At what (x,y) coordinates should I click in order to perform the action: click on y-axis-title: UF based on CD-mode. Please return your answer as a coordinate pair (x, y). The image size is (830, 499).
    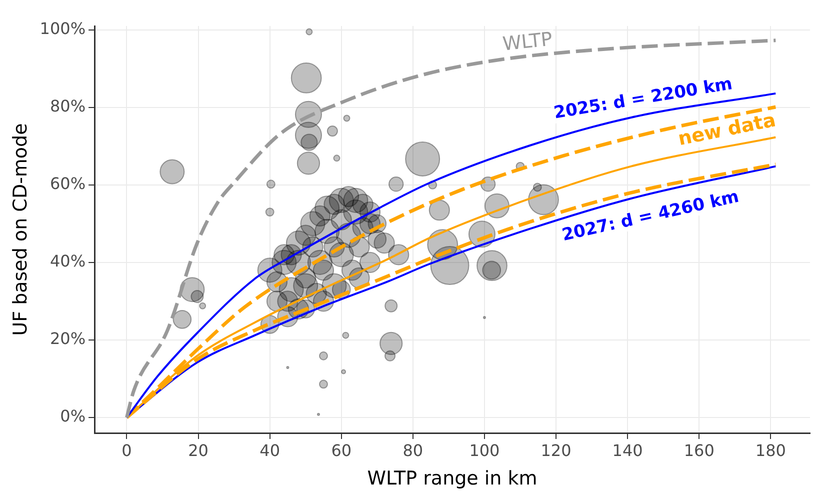
    Looking at the image, I should click on (20, 229).